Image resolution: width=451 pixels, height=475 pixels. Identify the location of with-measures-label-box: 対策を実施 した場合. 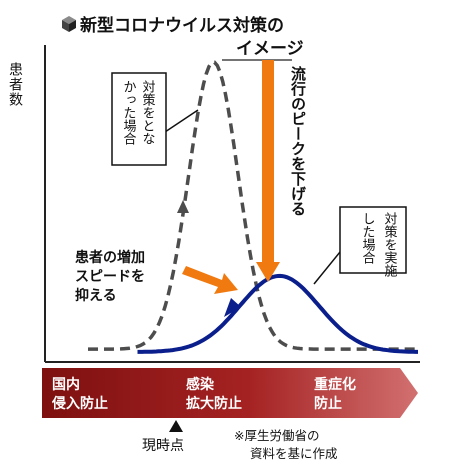
(360, 245).